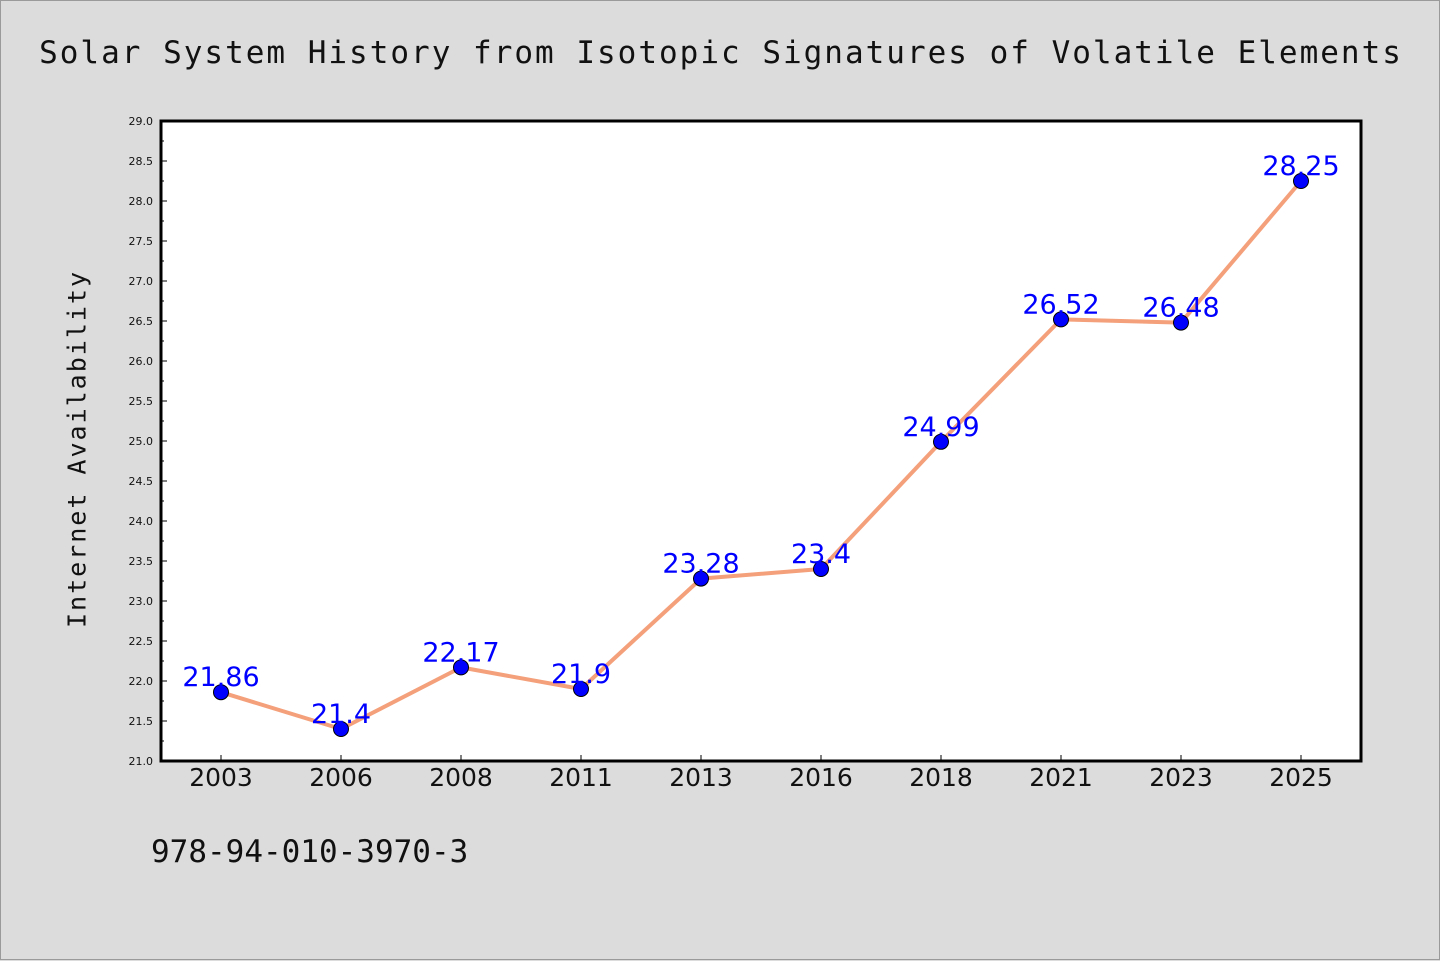 The width and height of the screenshot is (1440, 961). What do you see at coordinates (701, 777) in the screenshot?
I see `x-tick-label: 2013` at bounding box center [701, 777].